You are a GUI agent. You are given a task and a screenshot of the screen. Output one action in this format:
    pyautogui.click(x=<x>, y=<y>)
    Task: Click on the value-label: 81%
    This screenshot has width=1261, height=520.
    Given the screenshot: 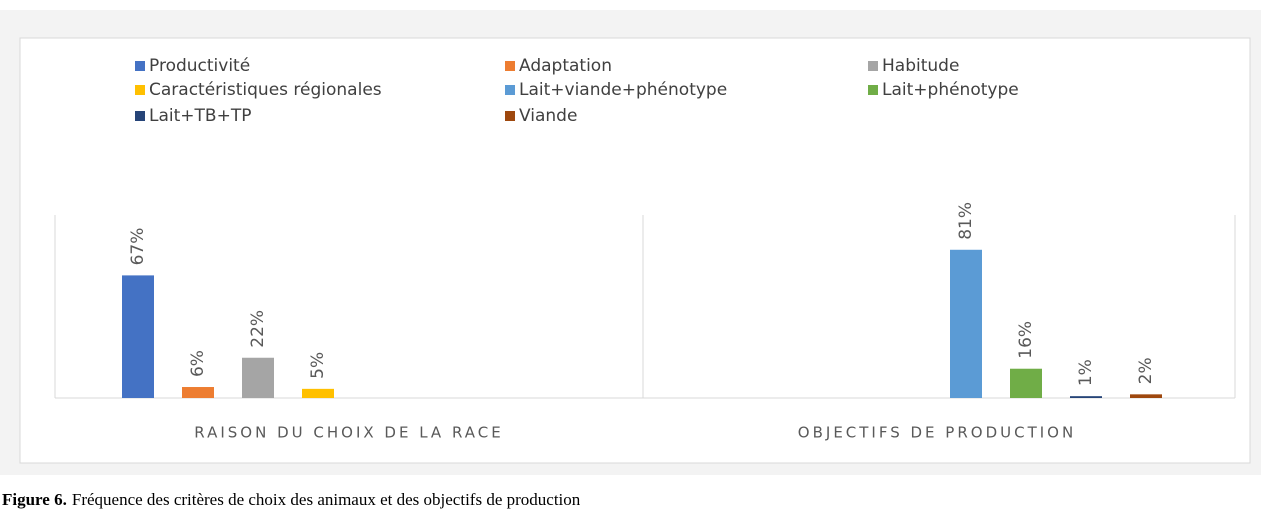 What is the action you would take?
    pyautogui.click(x=966, y=221)
    